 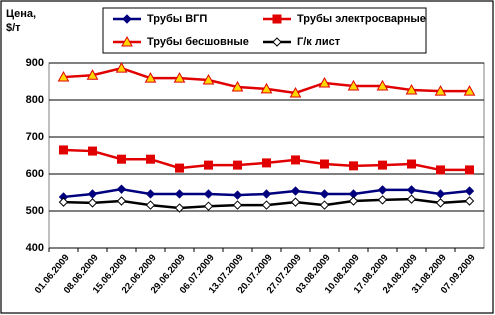 What do you see at coordinates (177, 19) in the screenshot?
I see `legend-label: Трубы ВГП` at bounding box center [177, 19].